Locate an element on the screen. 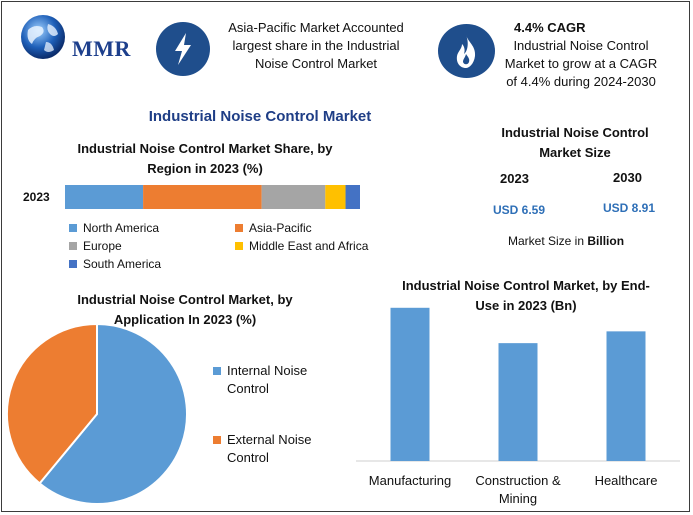 The width and height of the screenshot is (693, 515). fact-1-line-1: Asia-Pacific Market Accounted is located at coordinates (316, 27).